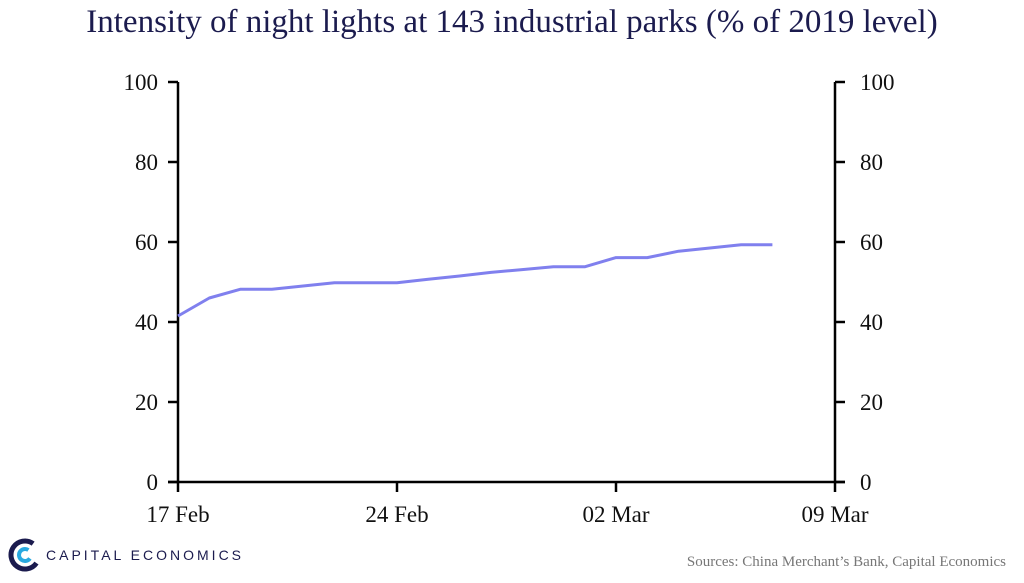 This screenshot has width=1024, height=583. Describe the element at coordinates (146, 242) in the screenshot. I see `y-tick-label-left: 60` at that location.